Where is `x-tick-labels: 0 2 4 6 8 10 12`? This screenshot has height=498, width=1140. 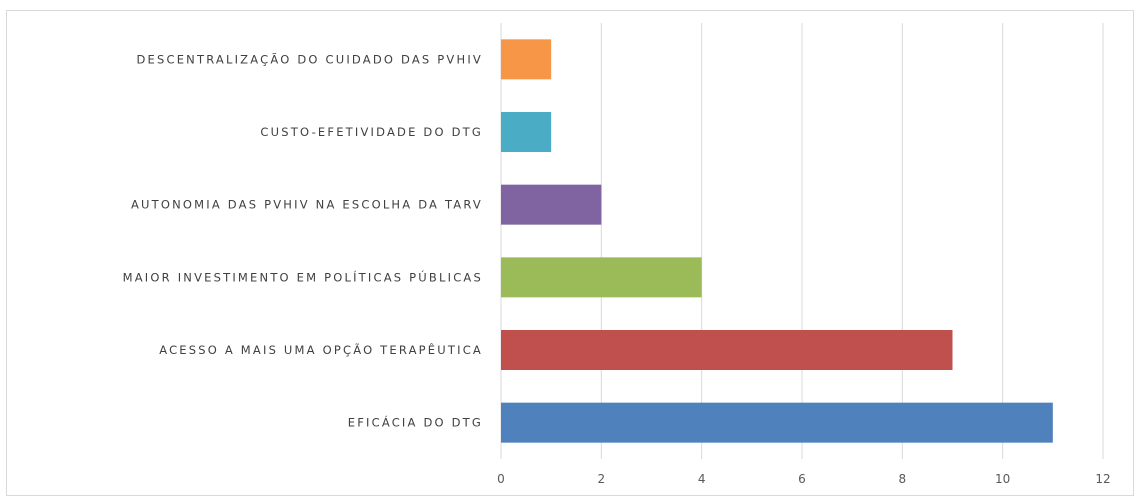
x-tick-labels: 0 2 4 6 8 10 12 is located at coordinates (803, 479).